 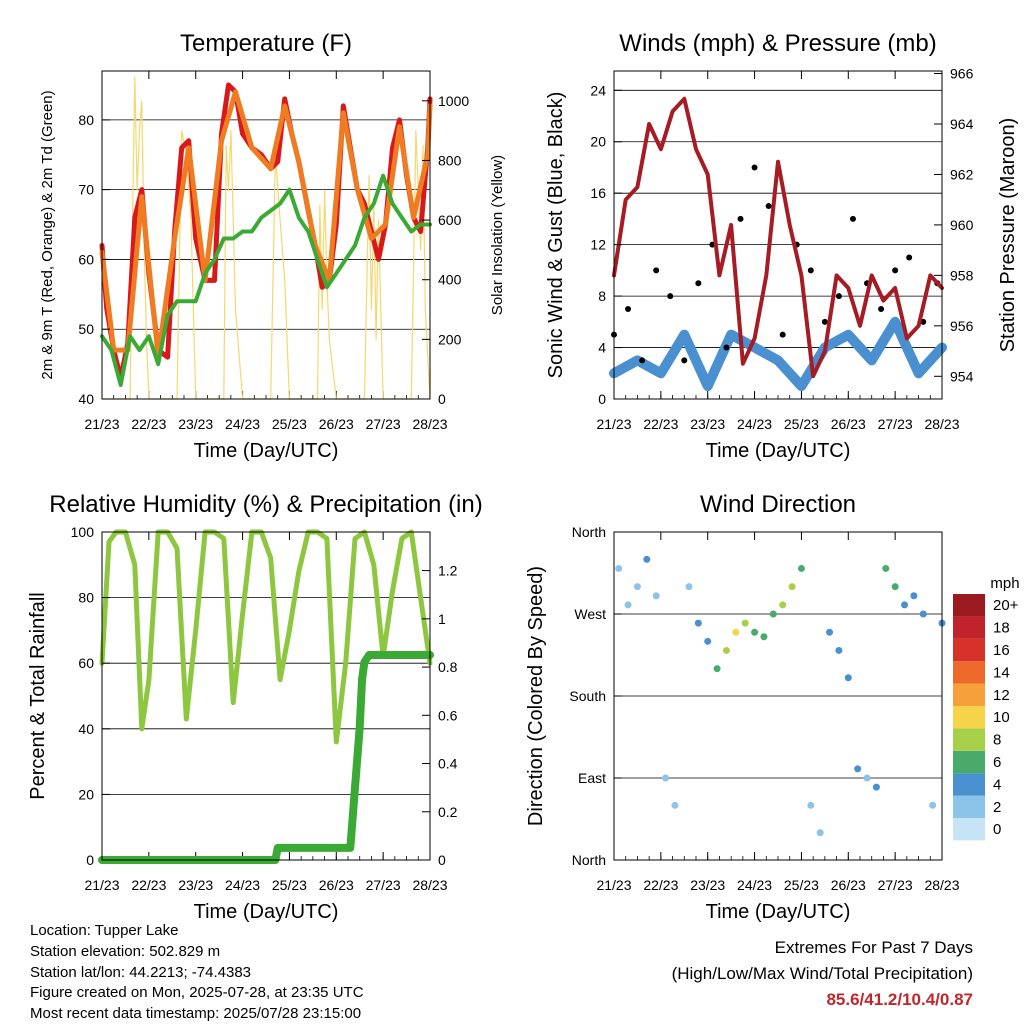 I want to click on y-tick-label-right: 0, so click(x=442, y=860).